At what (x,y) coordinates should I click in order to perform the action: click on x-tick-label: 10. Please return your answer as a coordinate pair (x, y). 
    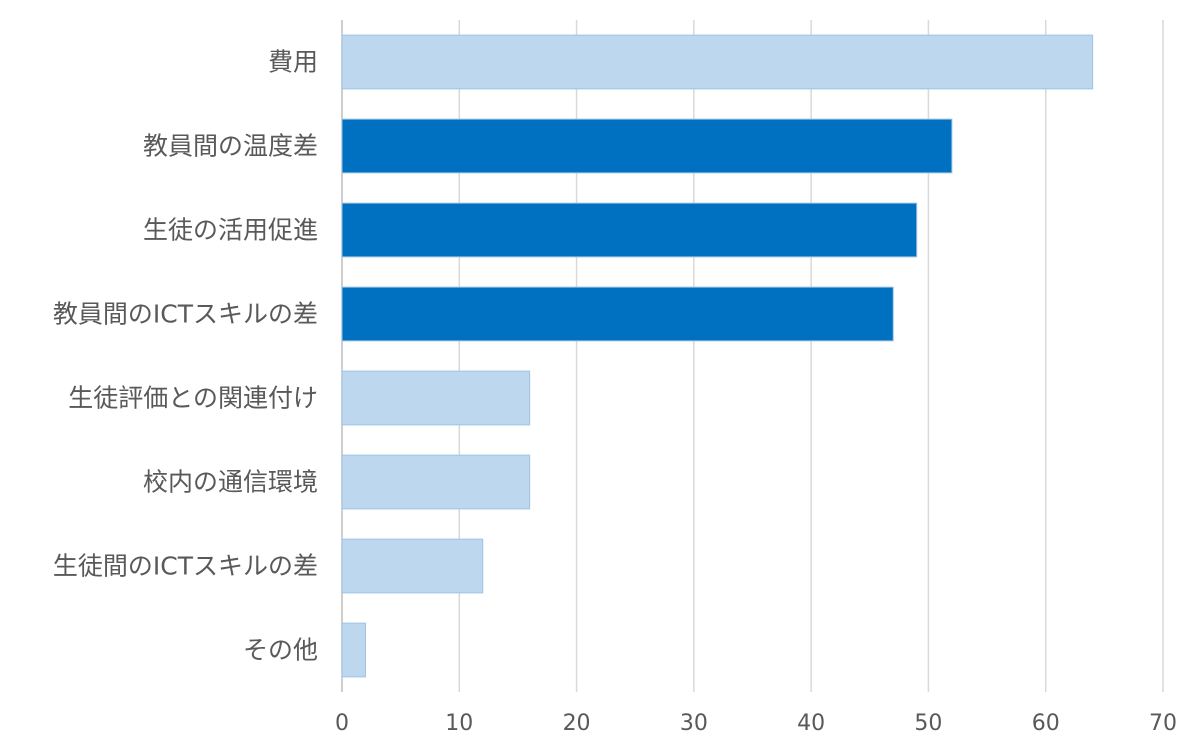
    Looking at the image, I should click on (459, 723).